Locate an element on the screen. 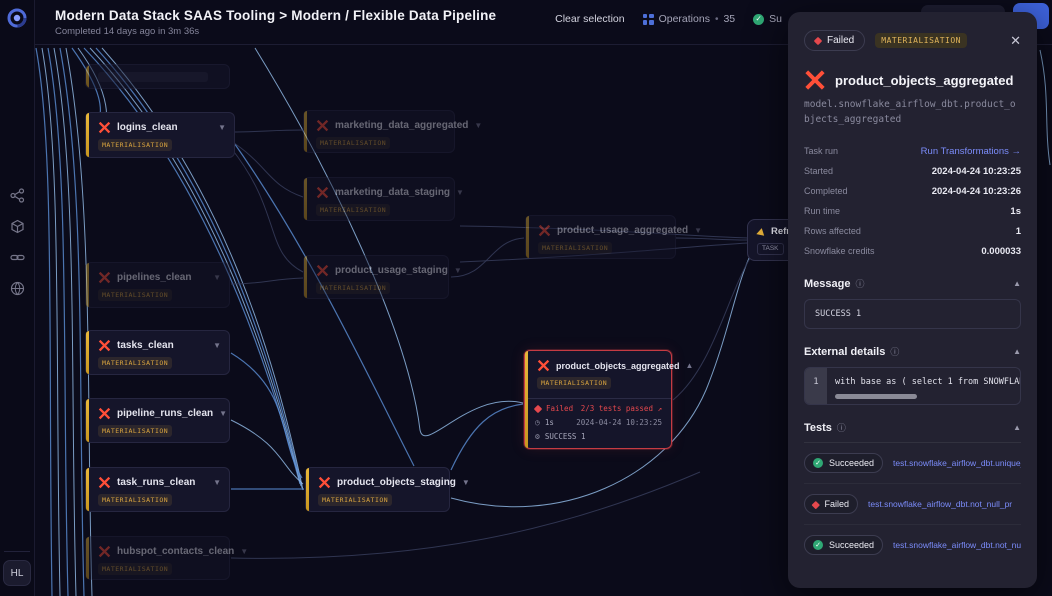 The image size is (1052, 596). panel-title: product_objects_aggregated is located at coordinates (924, 80).